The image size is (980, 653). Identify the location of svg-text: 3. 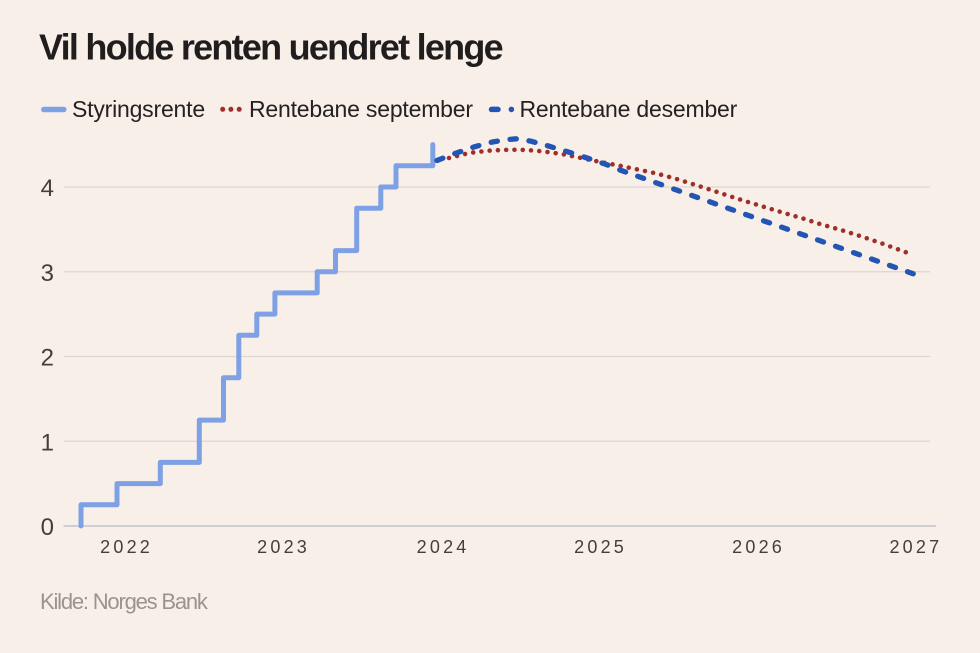
(47, 273).